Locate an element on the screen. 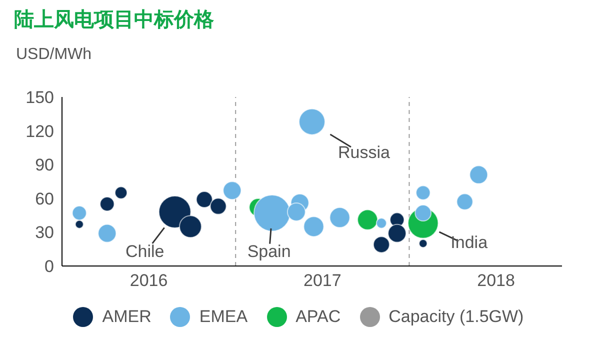  legend-label: Capacity (1.5GW) is located at coordinates (456, 317).